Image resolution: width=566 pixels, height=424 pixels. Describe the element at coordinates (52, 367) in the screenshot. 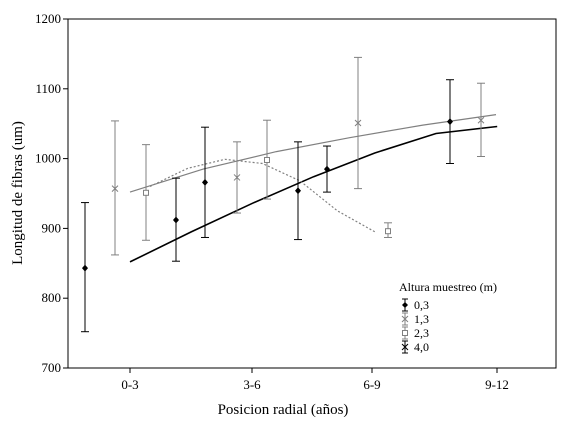

I see `y-tick-label: 700` at that location.